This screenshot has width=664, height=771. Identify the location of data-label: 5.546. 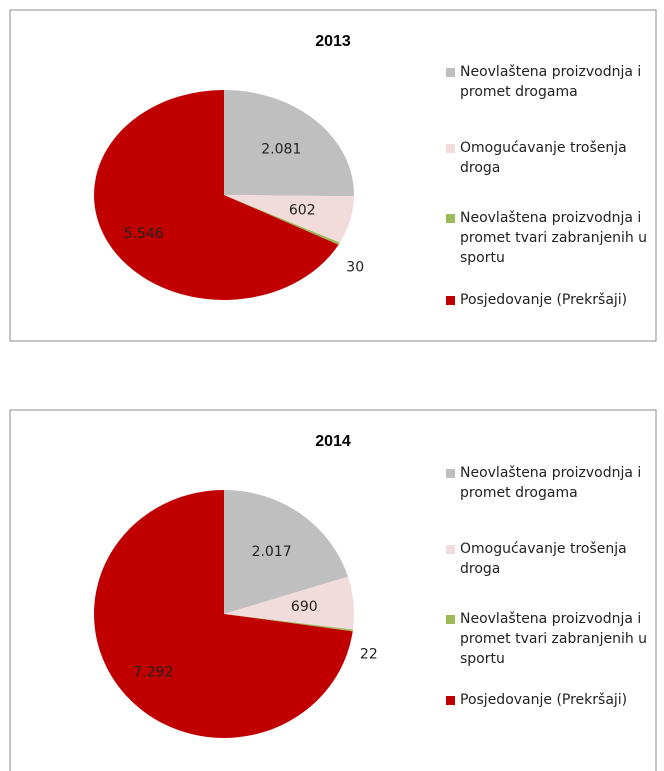
(144, 234).